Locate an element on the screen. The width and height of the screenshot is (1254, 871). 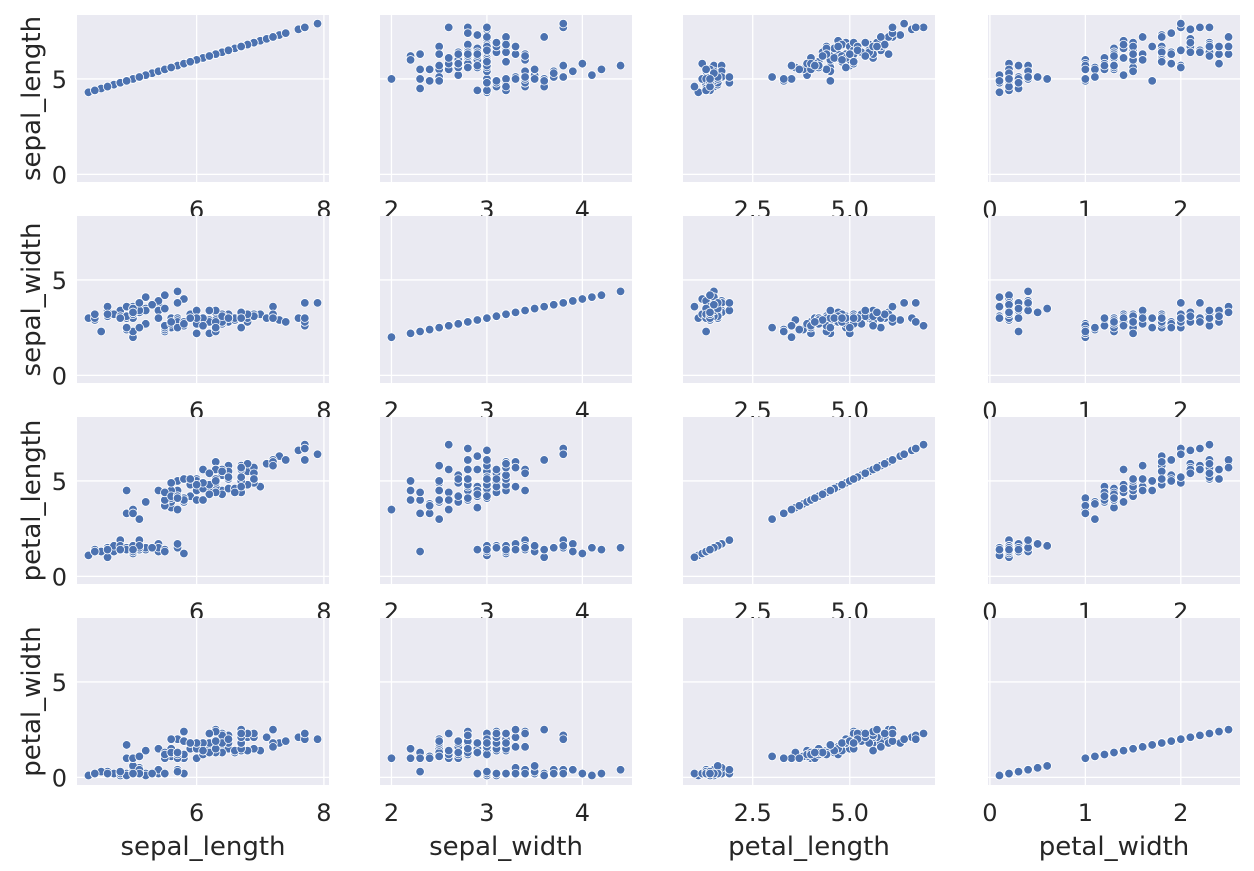
y-axis-label: petal_width is located at coordinates (32, 701).